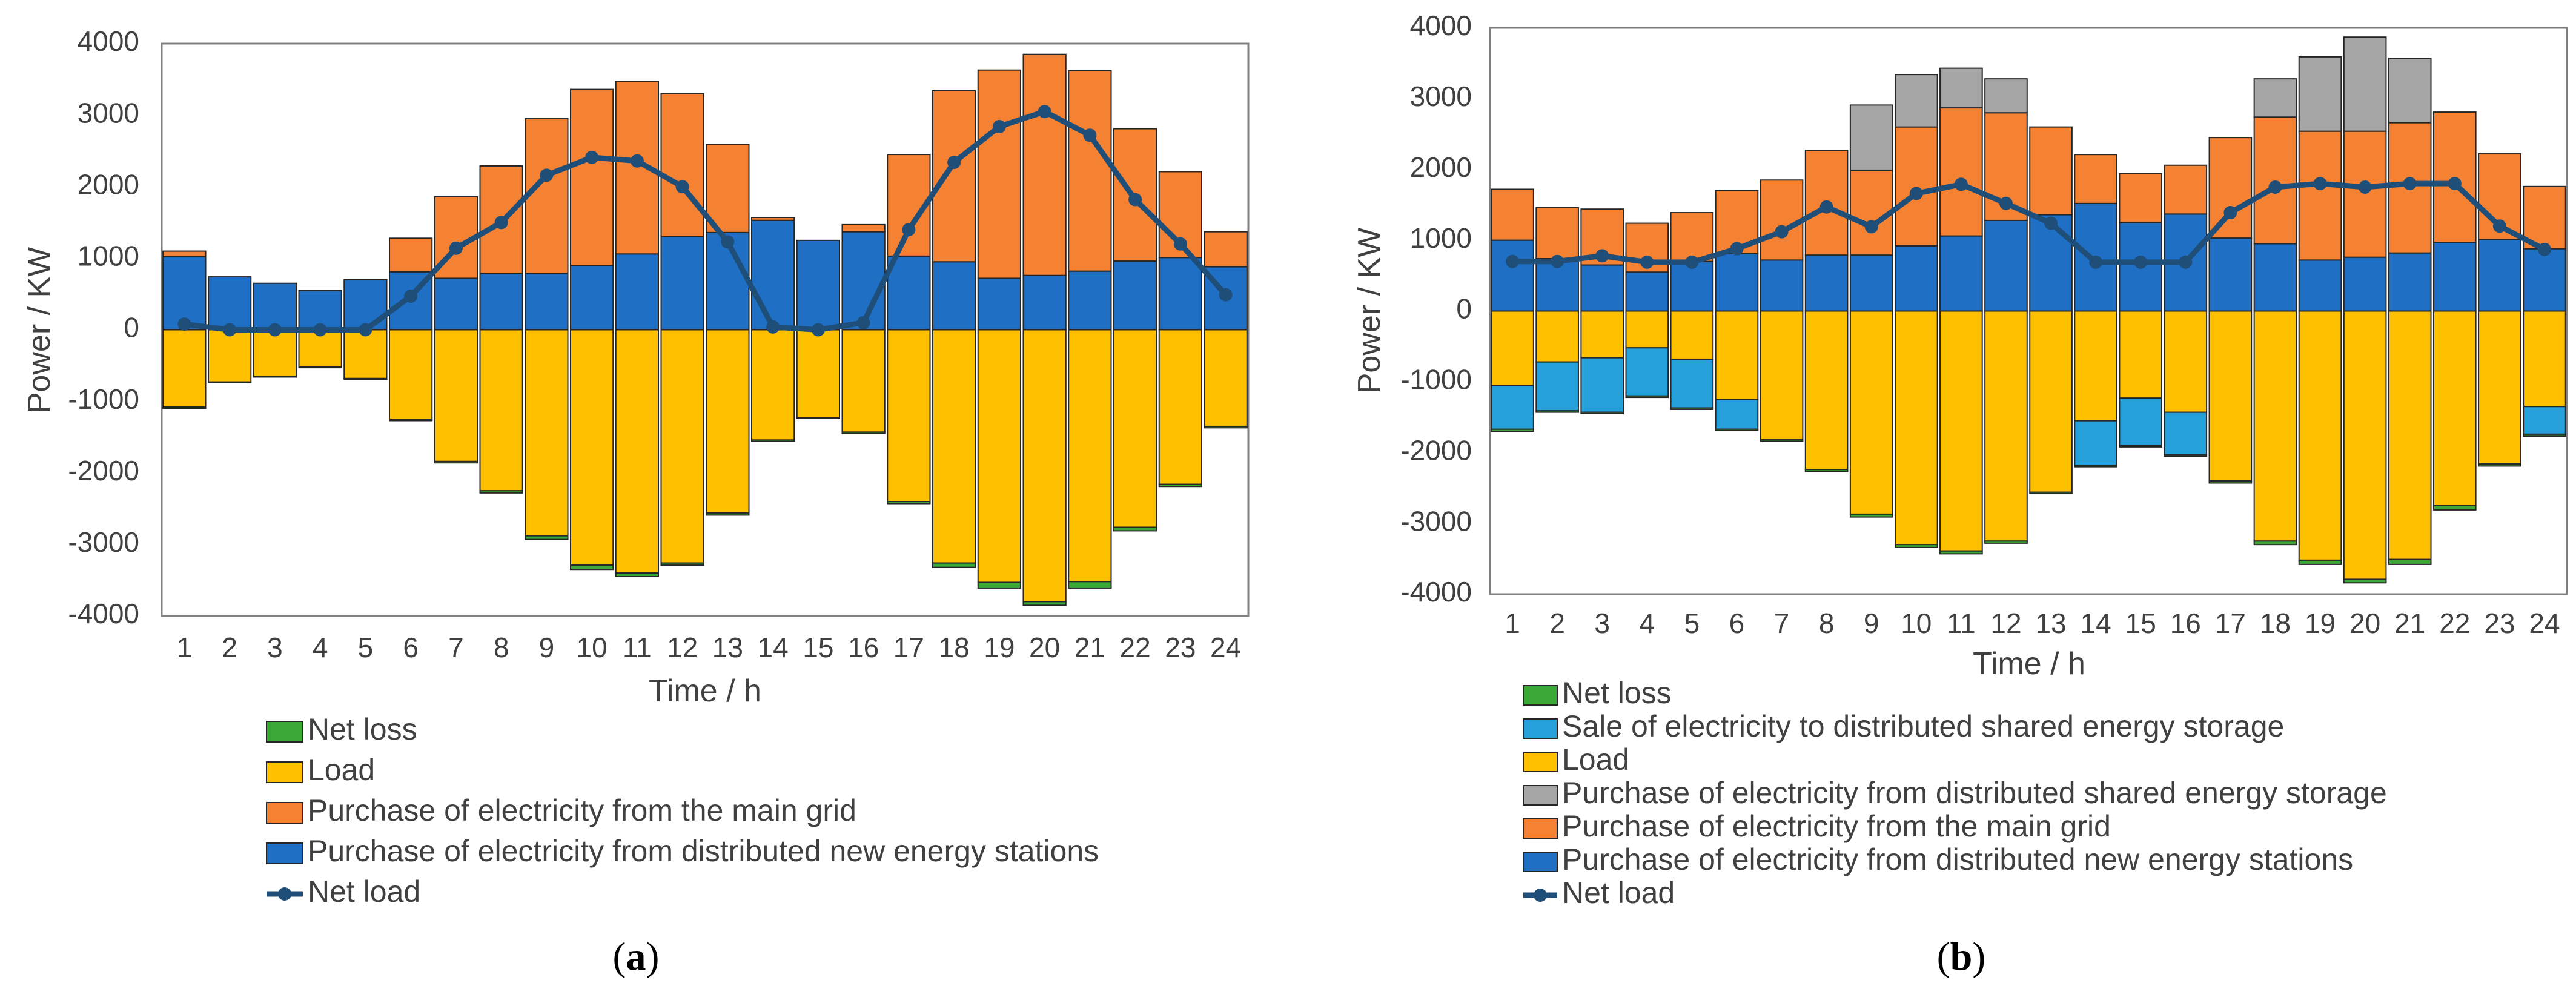 The image size is (2576, 1003). What do you see at coordinates (1044, 648) in the screenshot?
I see `x-tick-label: 20` at bounding box center [1044, 648].